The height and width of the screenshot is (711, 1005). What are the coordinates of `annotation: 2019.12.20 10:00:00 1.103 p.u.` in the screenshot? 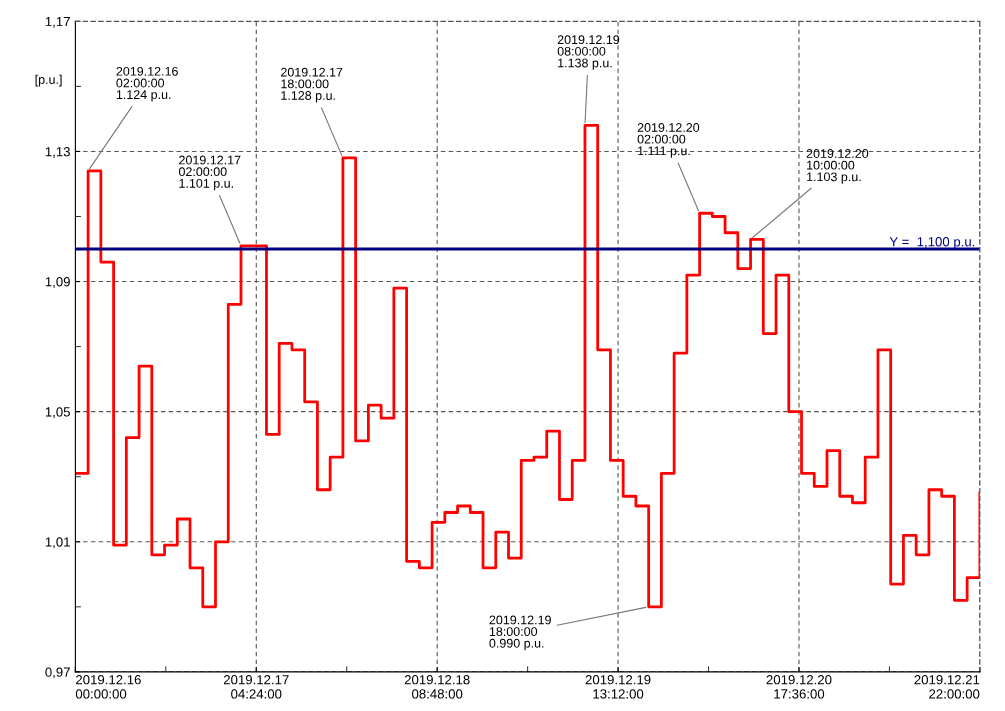 It's located at (837, 166).